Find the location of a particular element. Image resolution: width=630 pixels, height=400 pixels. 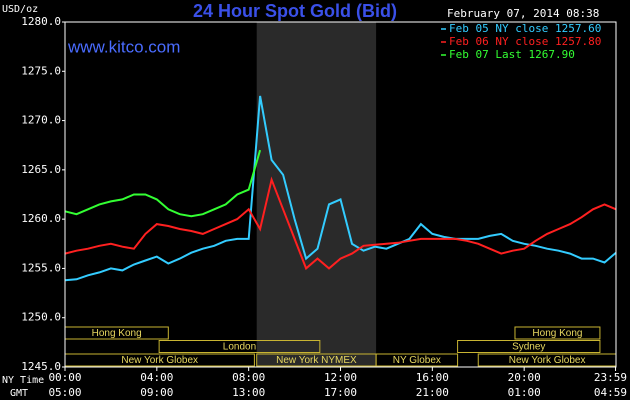

y-tick-label: 1250.0 is located at coordinates (41, 317).